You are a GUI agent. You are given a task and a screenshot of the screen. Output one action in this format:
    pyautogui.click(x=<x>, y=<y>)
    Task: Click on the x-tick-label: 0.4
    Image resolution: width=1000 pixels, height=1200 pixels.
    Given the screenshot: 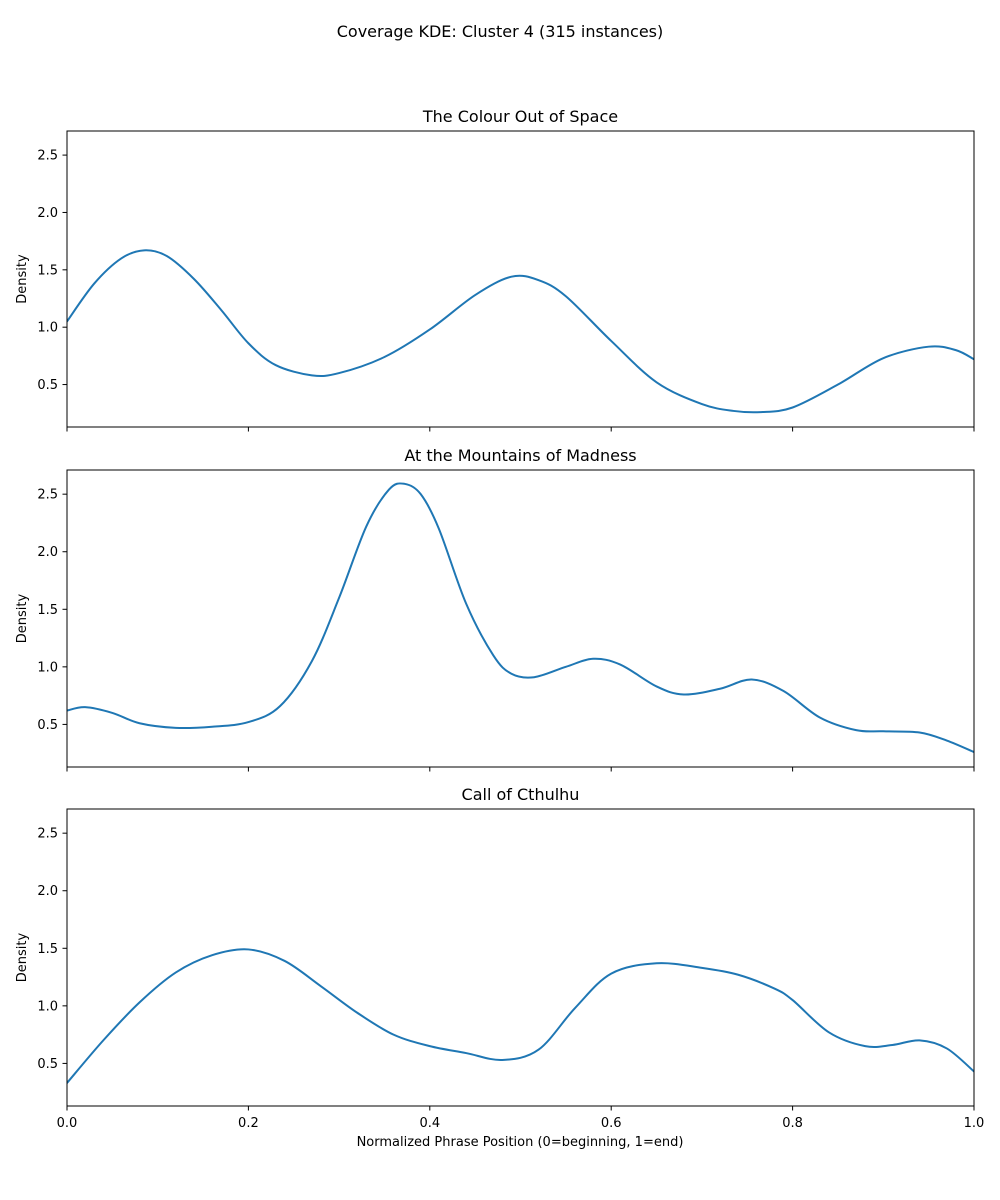 What is the action you would take?
    pyautogui.click(x=429, y=1123)
    